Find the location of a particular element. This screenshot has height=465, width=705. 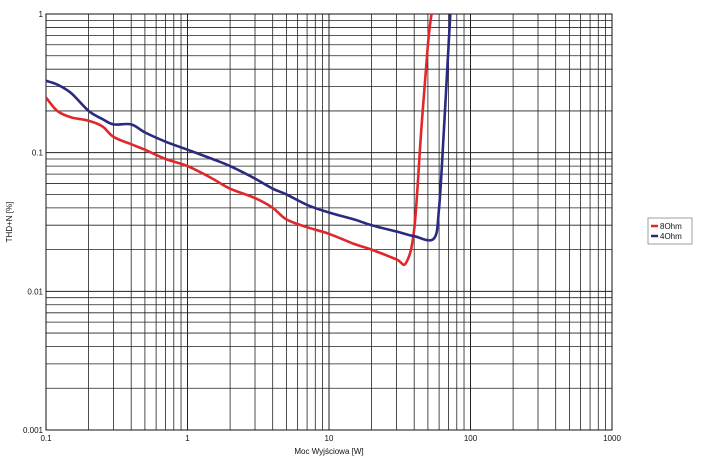

x-tick-label: 1 is located at coordinates (187, 438).